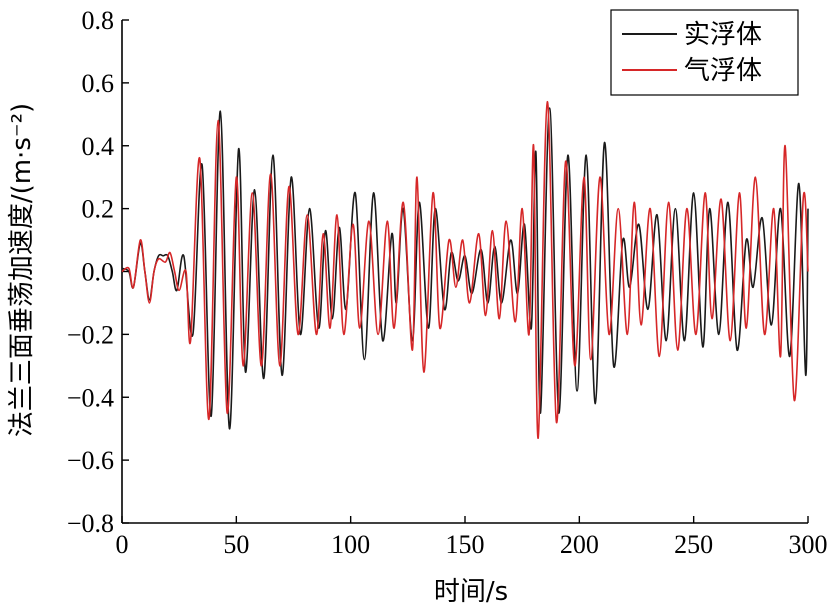  What do you see at coordinates (90, 397) in the screenshot?
I see `y-tick-label: −0.4` at bounding box center [90, 397].